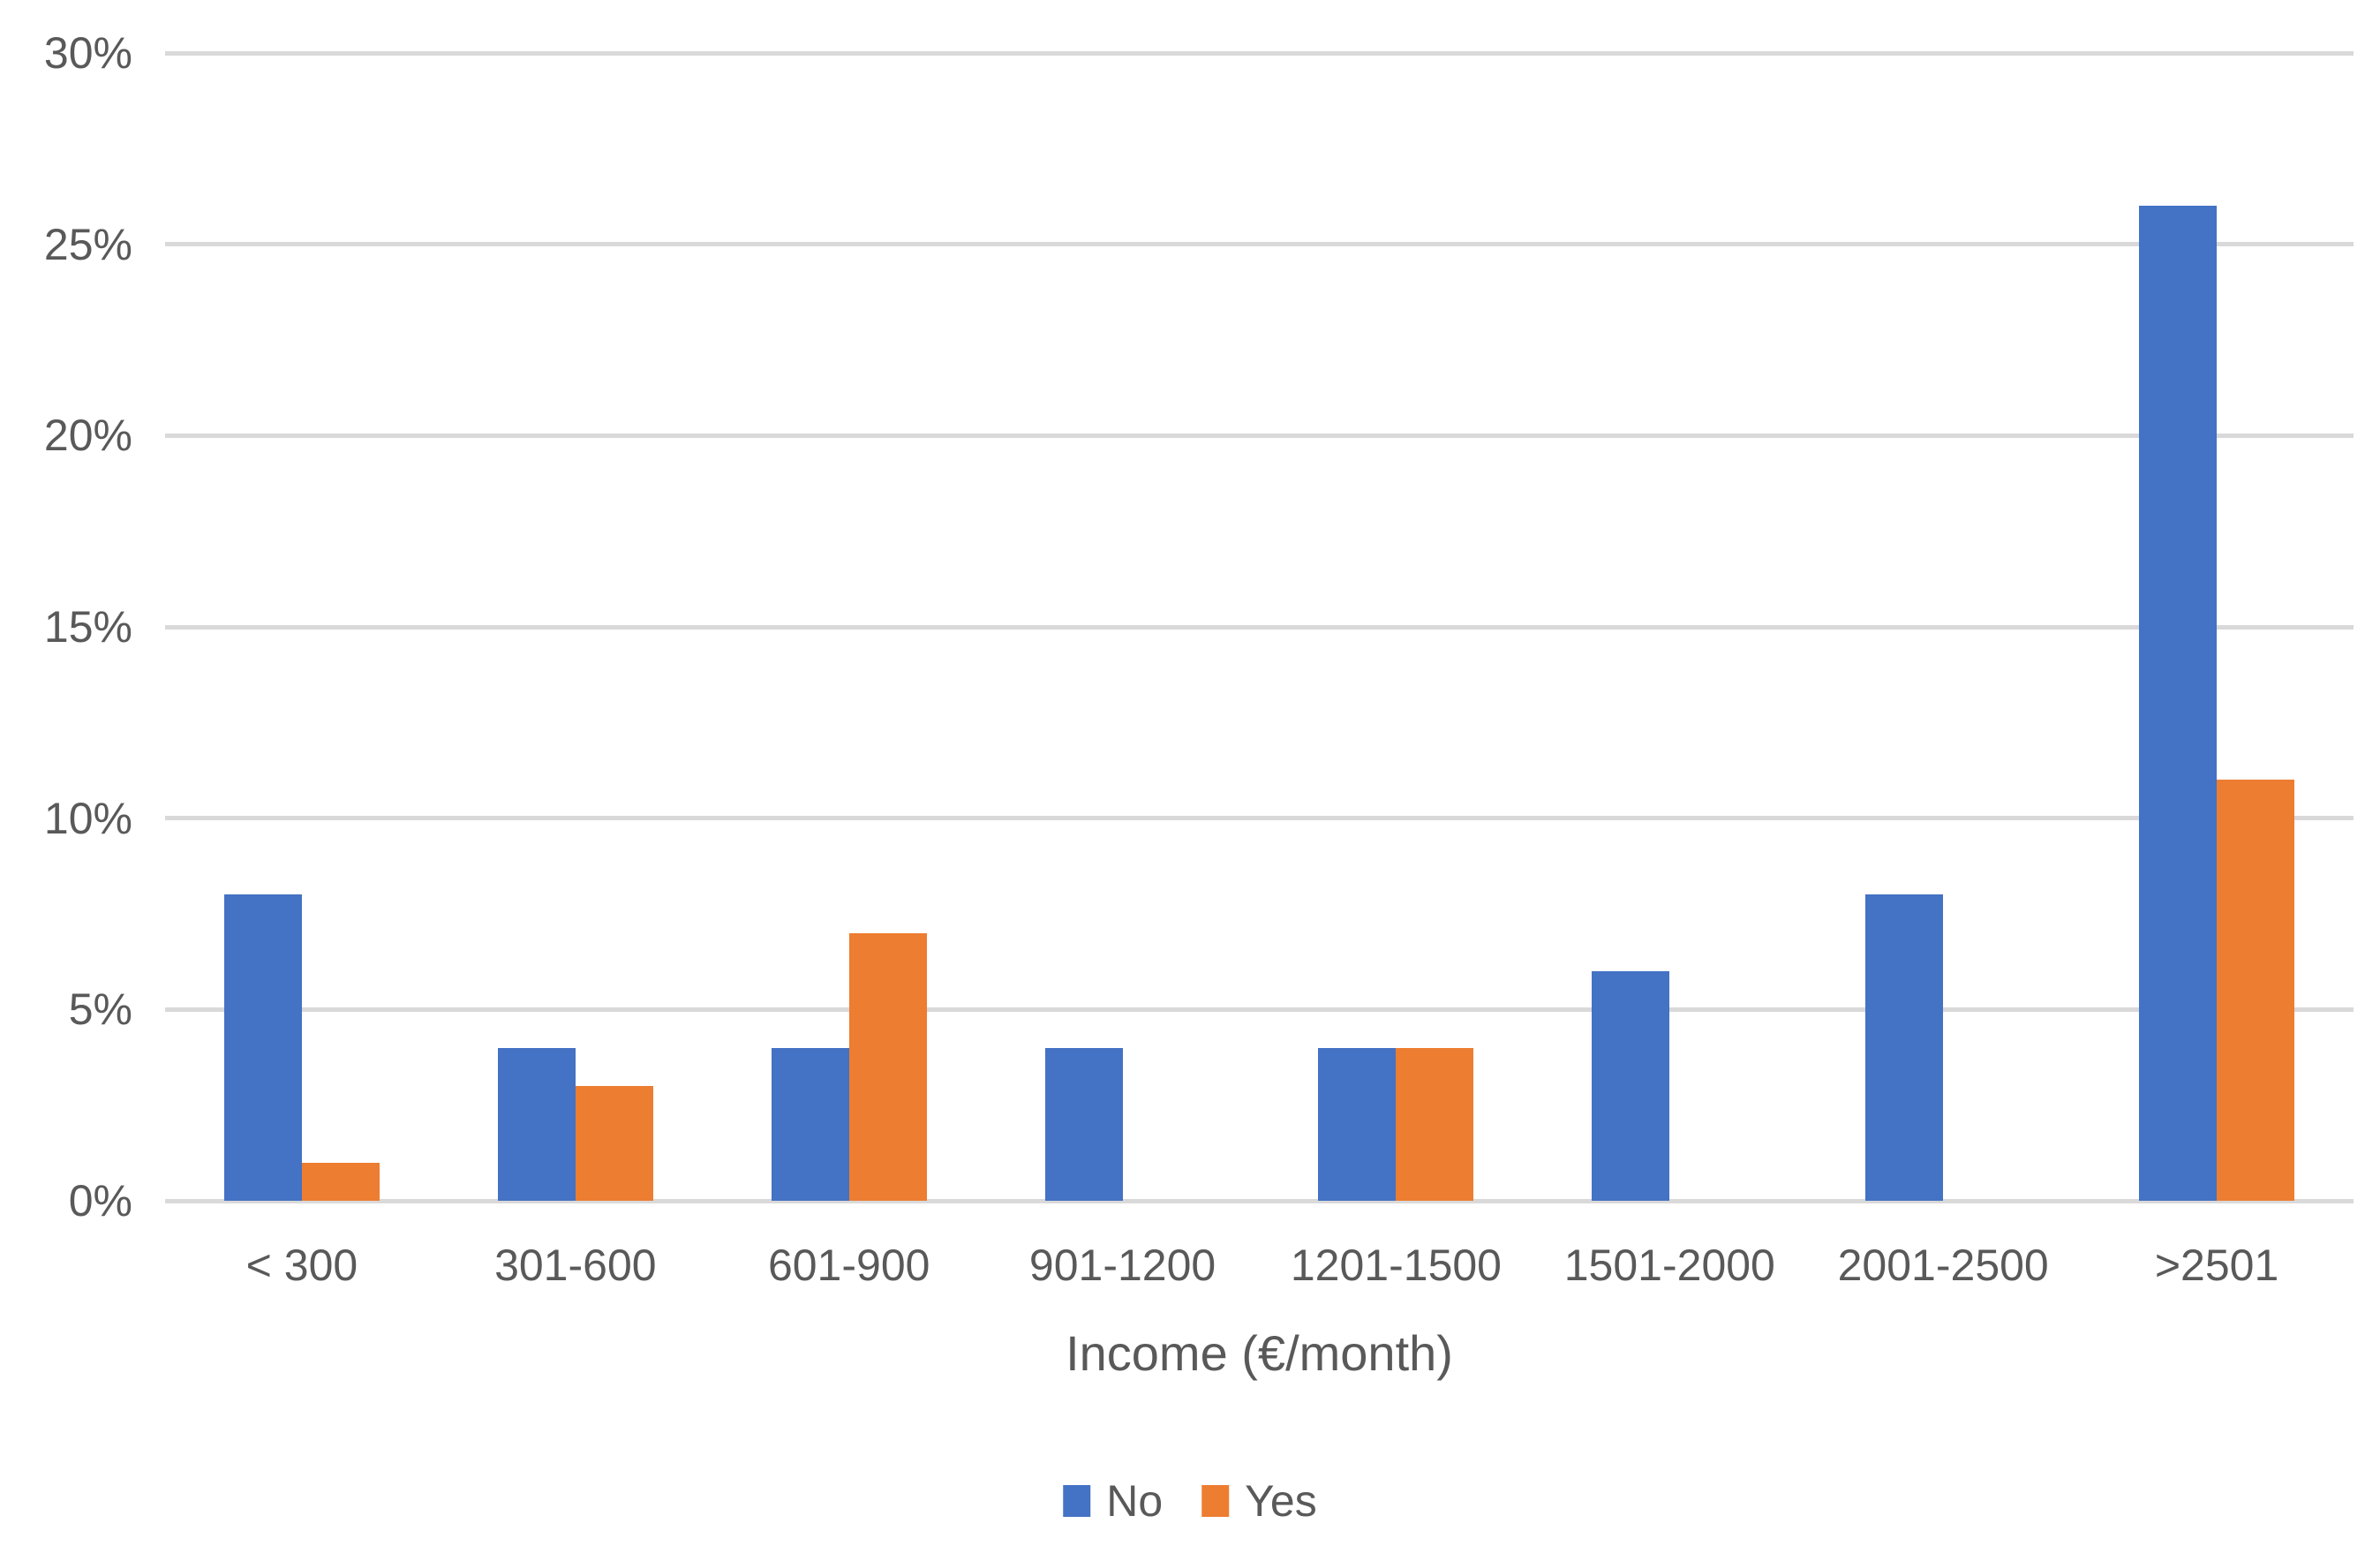 This screenshot has width=2380, height=1546. I want to click on y-tick-label: 0%, so click(100, 1200).